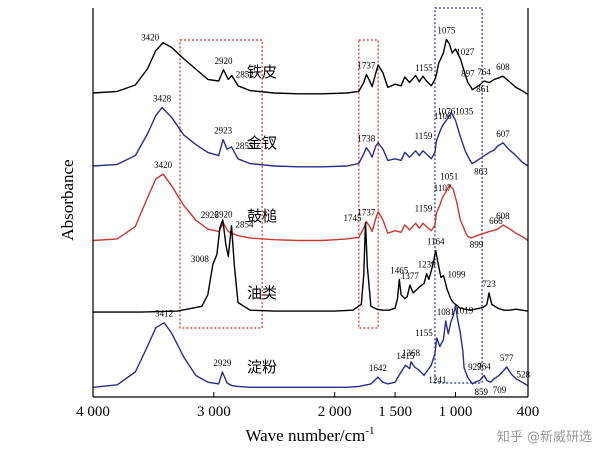 This screenshot has width=600, height=458. I want to click on peak-label-3412: 3412, so click(164, 314).